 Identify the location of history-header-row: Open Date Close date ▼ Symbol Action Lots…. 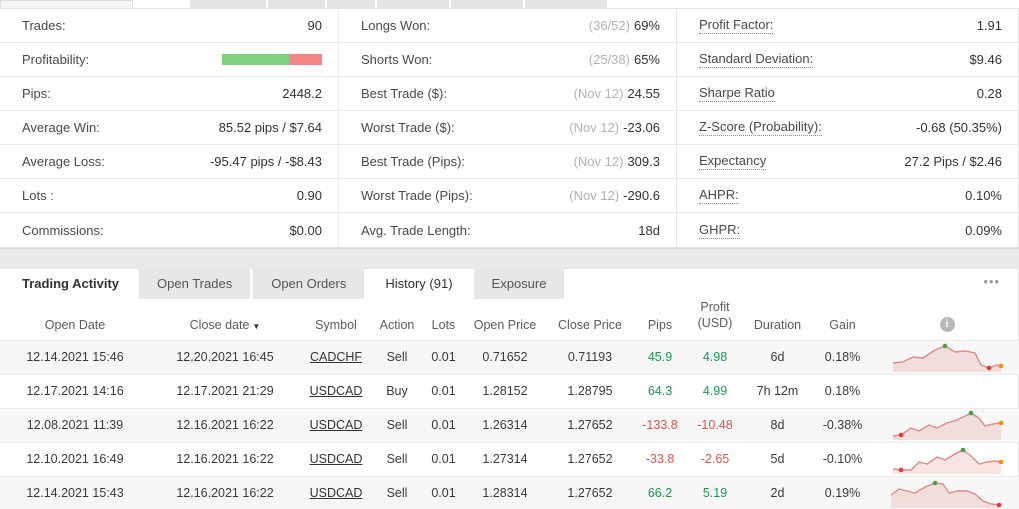
(509, 319).